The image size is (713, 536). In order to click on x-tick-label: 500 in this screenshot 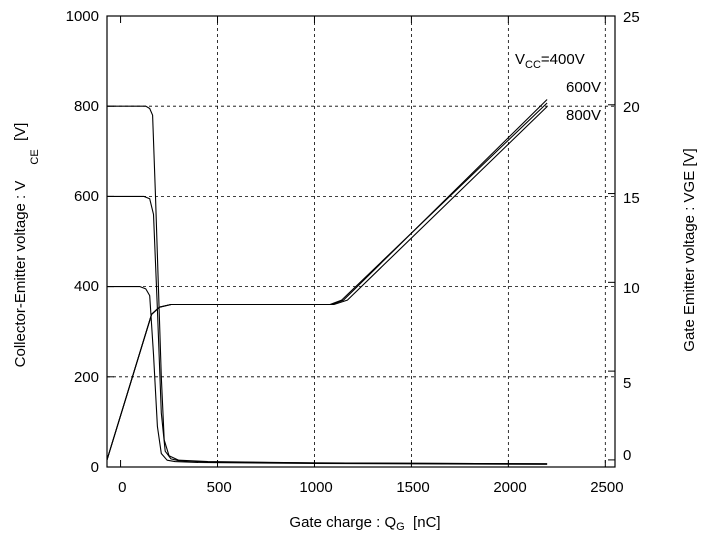, I will do `click(219, 487)`.